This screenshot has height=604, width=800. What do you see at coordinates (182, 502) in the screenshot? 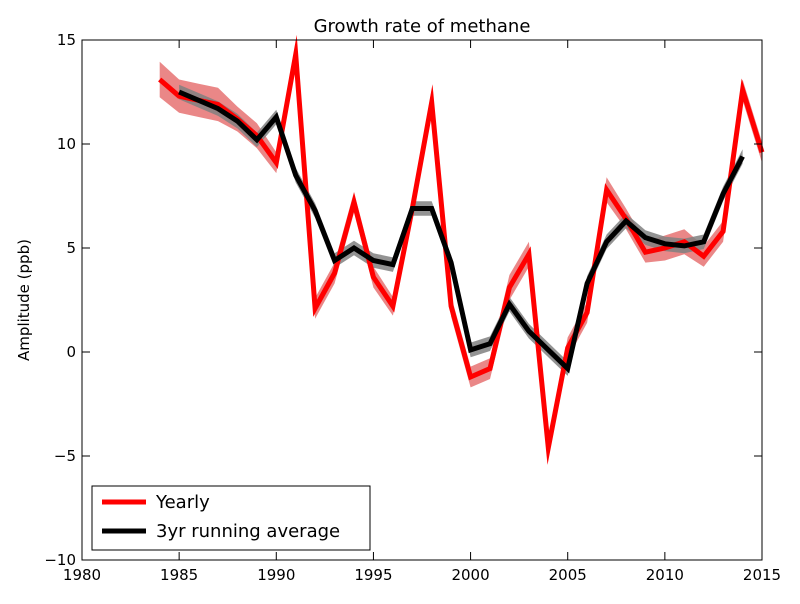
I see `legend-label-yearly: Yearly` at bounding box center [182, 502].